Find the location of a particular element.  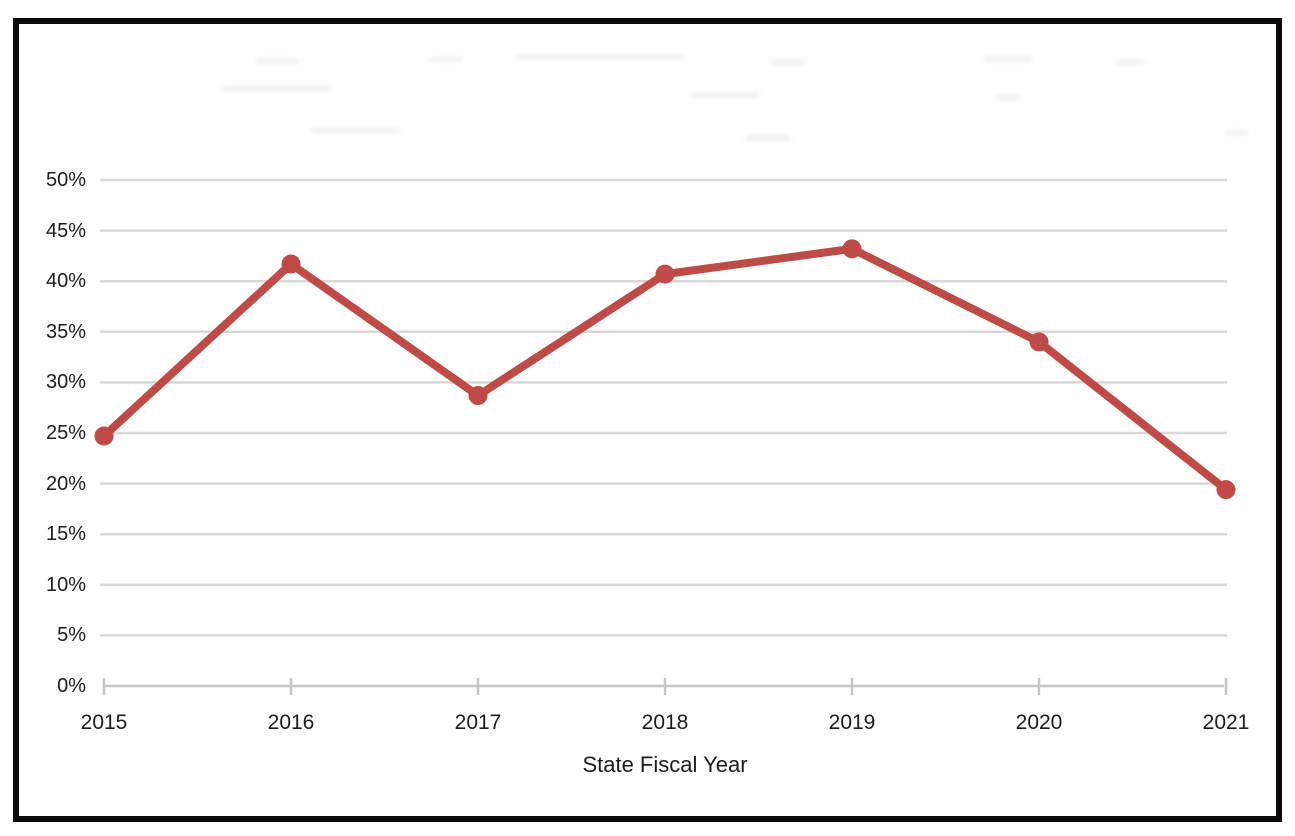

y-tick-label: 35% is located at coordinates (65, 331).